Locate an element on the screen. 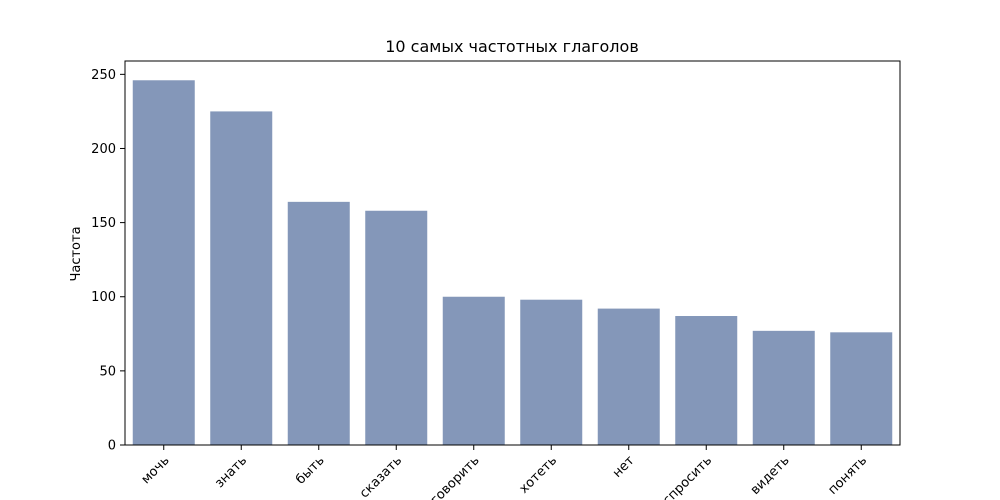 The image size is (1000, 500). x-tick-label: нет is located at coordinates (624, 467).